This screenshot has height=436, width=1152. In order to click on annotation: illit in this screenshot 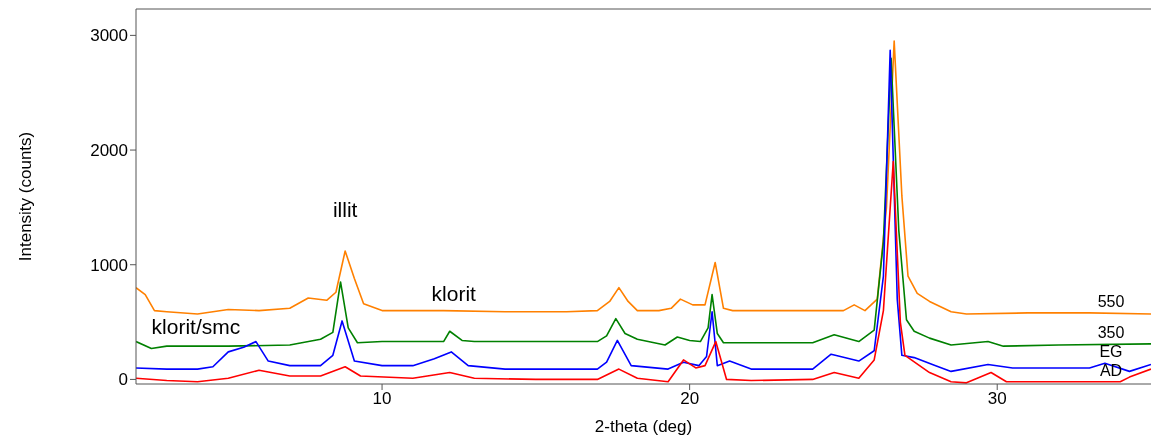, I will do `click(345, 209)`.